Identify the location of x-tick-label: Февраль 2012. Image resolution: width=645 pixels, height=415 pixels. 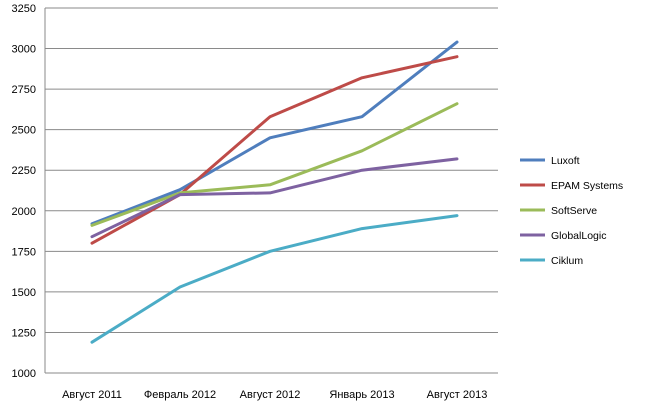
(180, 395).